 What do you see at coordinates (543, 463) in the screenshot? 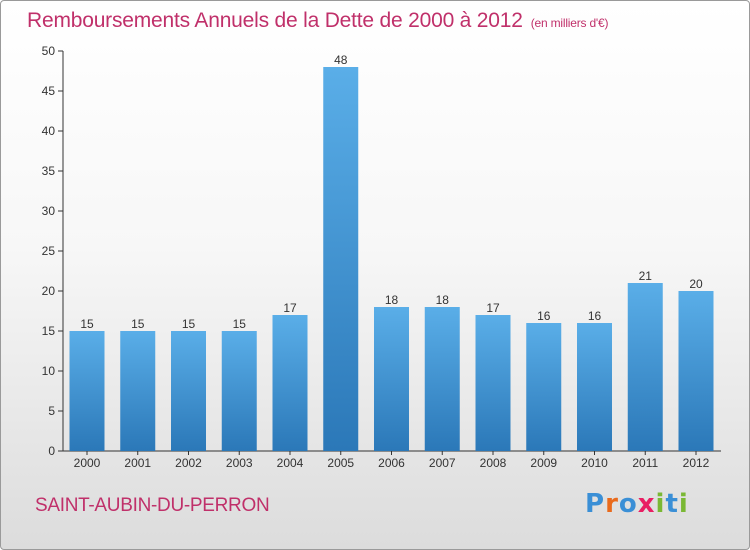
I see `x-tick-label-2009: 2009` at bounding box center [543, 463].